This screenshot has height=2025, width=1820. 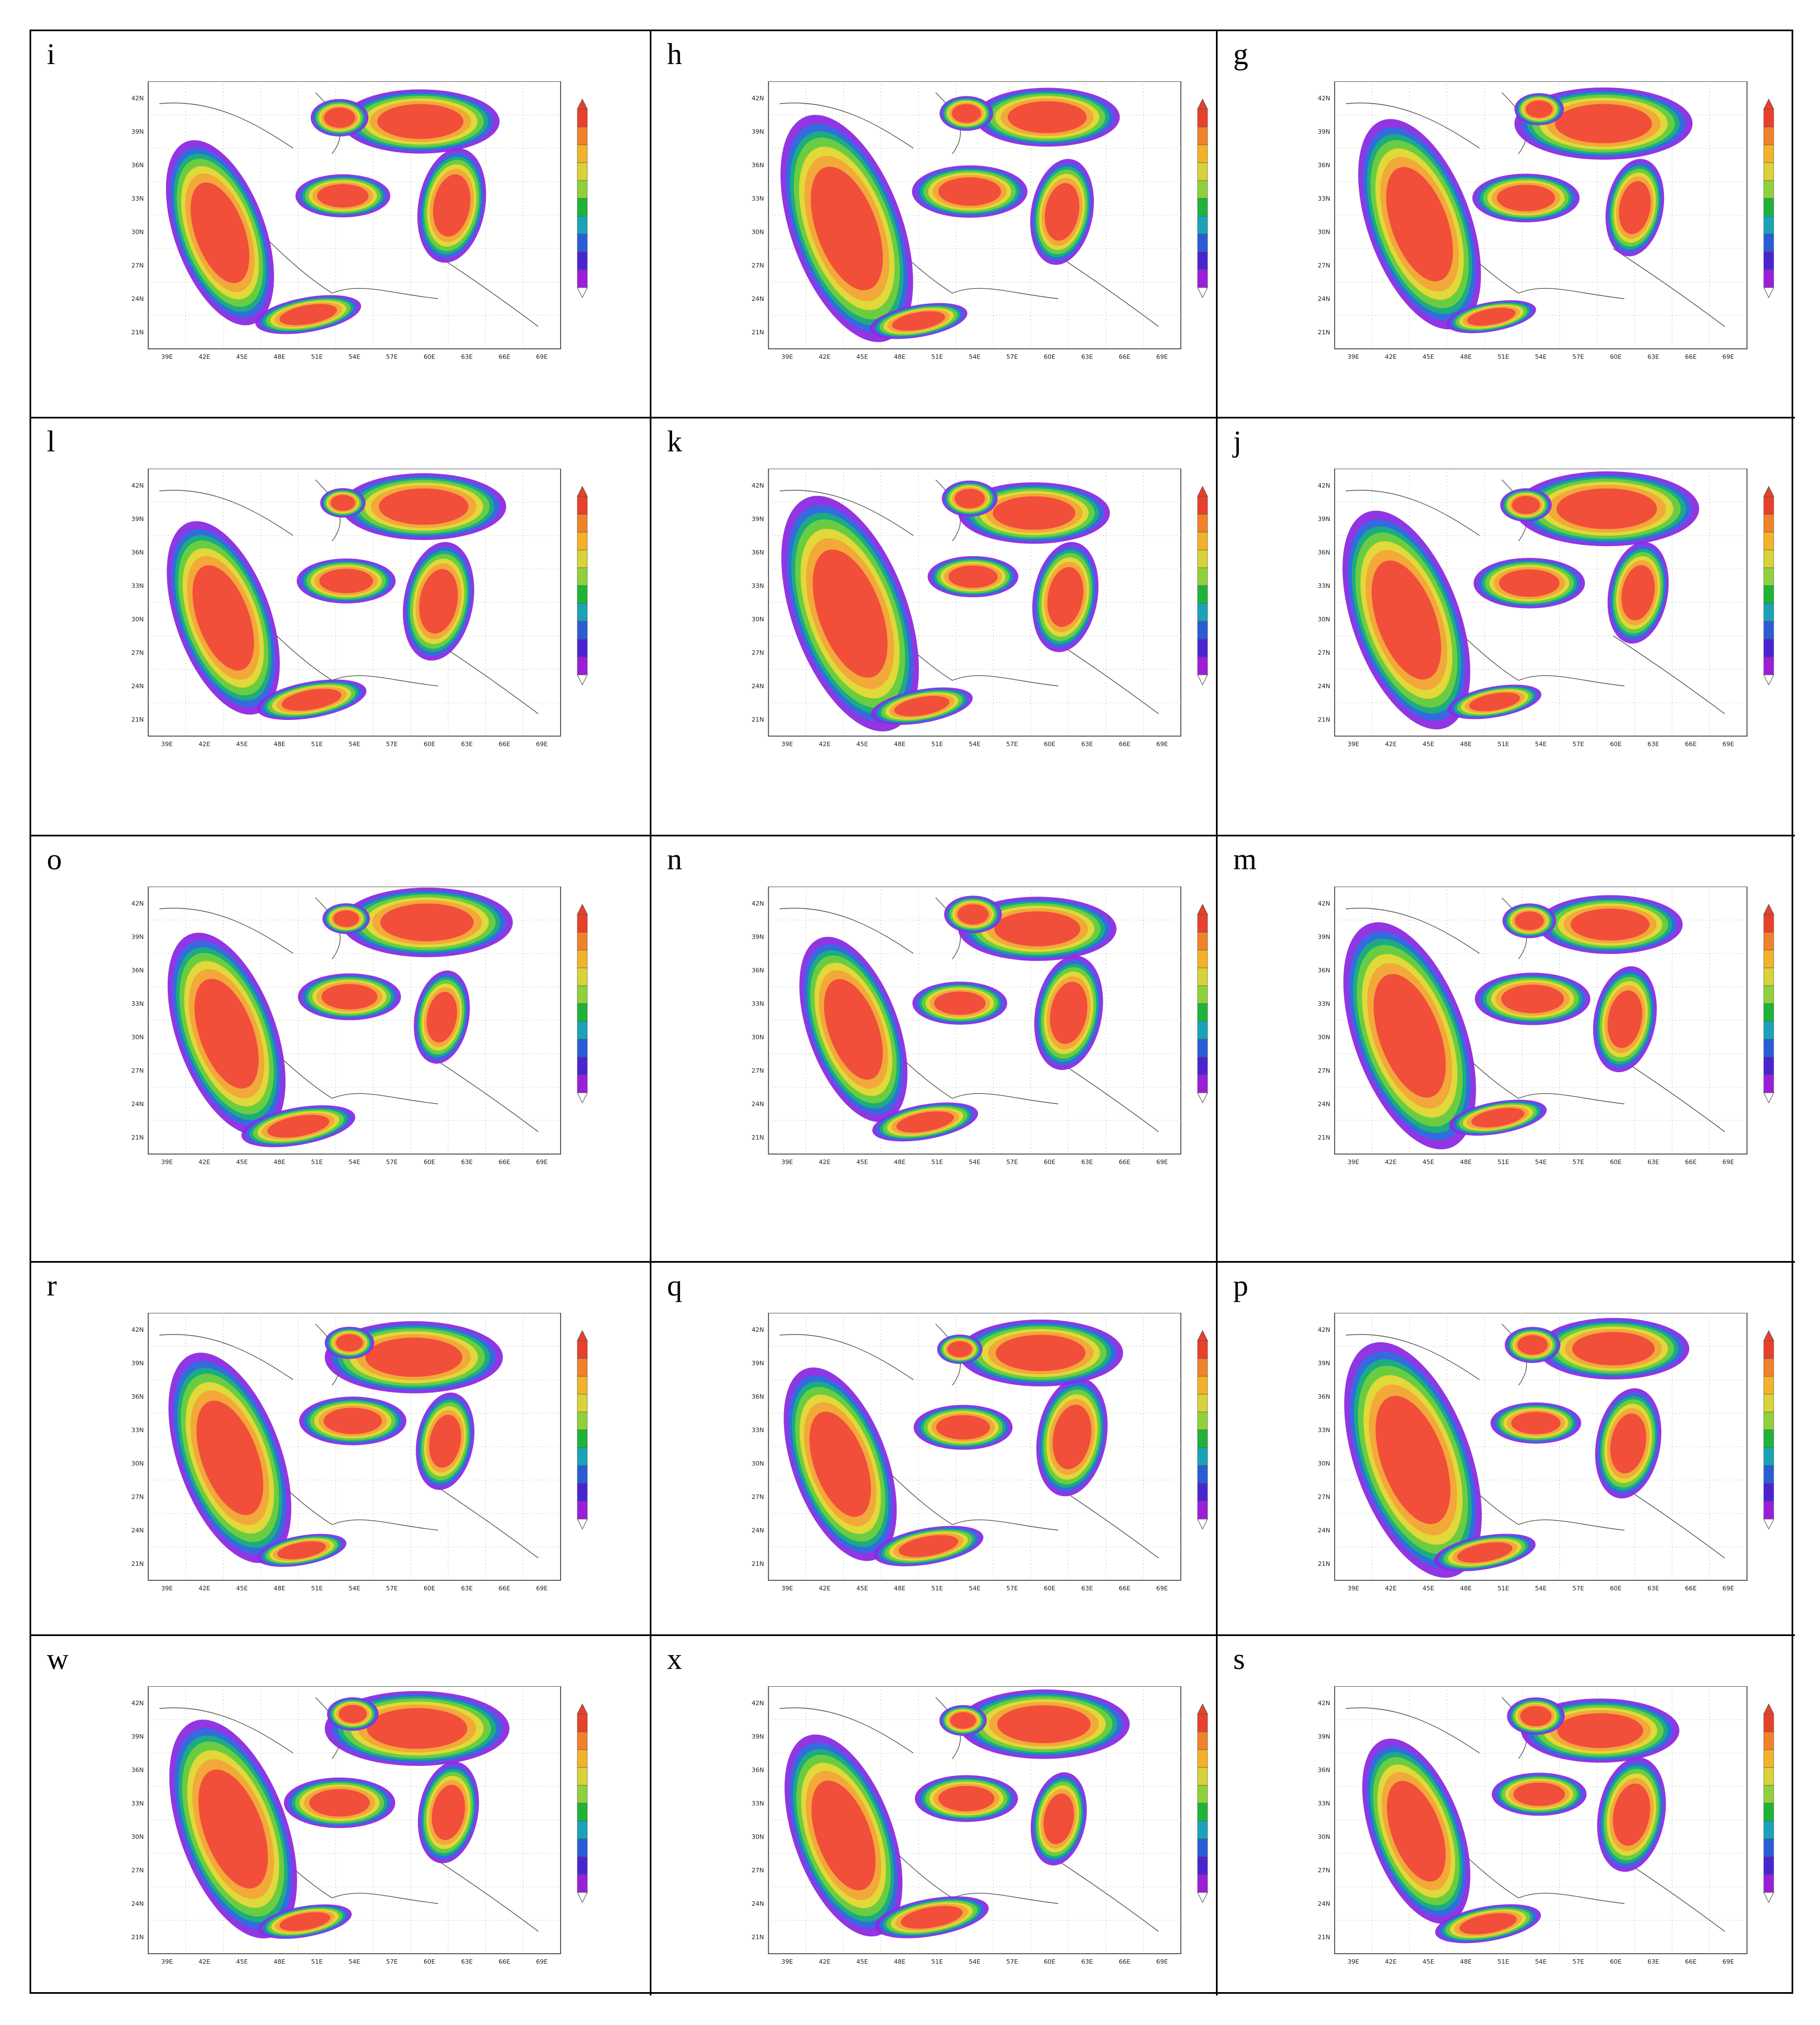 What do you see at coordinates (674, 859) in the screenshot?
I see `panel-letter: n` at bounding box center [674, 859].